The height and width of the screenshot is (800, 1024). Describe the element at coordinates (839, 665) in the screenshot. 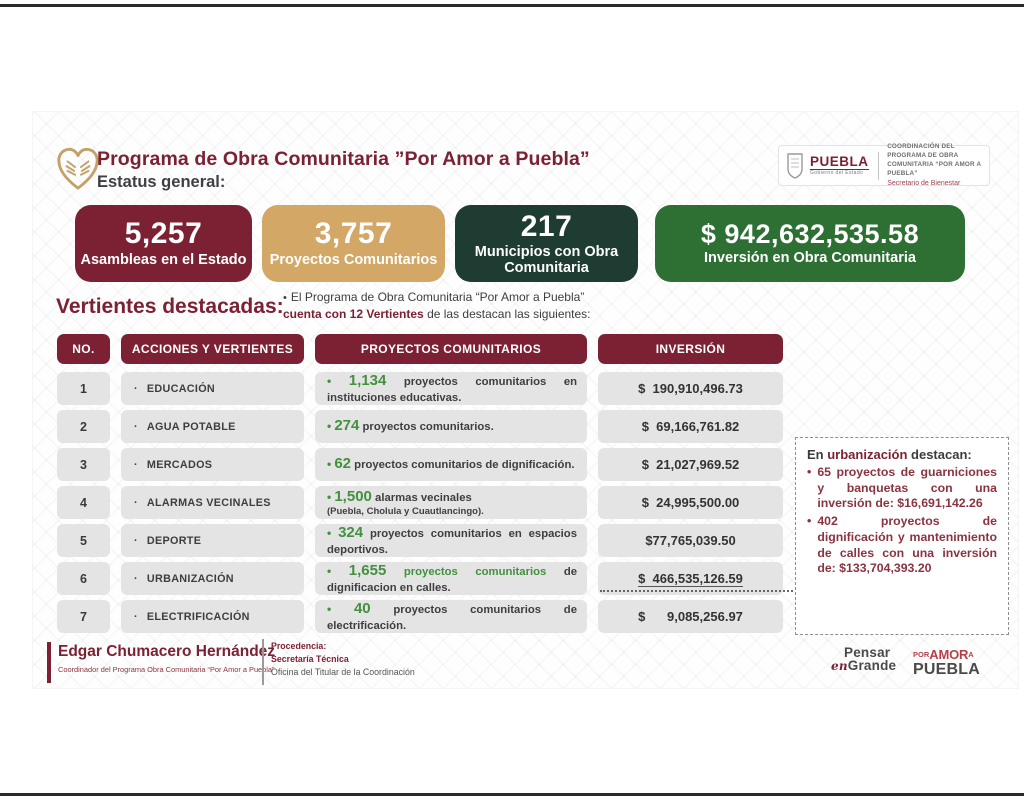

I see `en-word: en` at that location.